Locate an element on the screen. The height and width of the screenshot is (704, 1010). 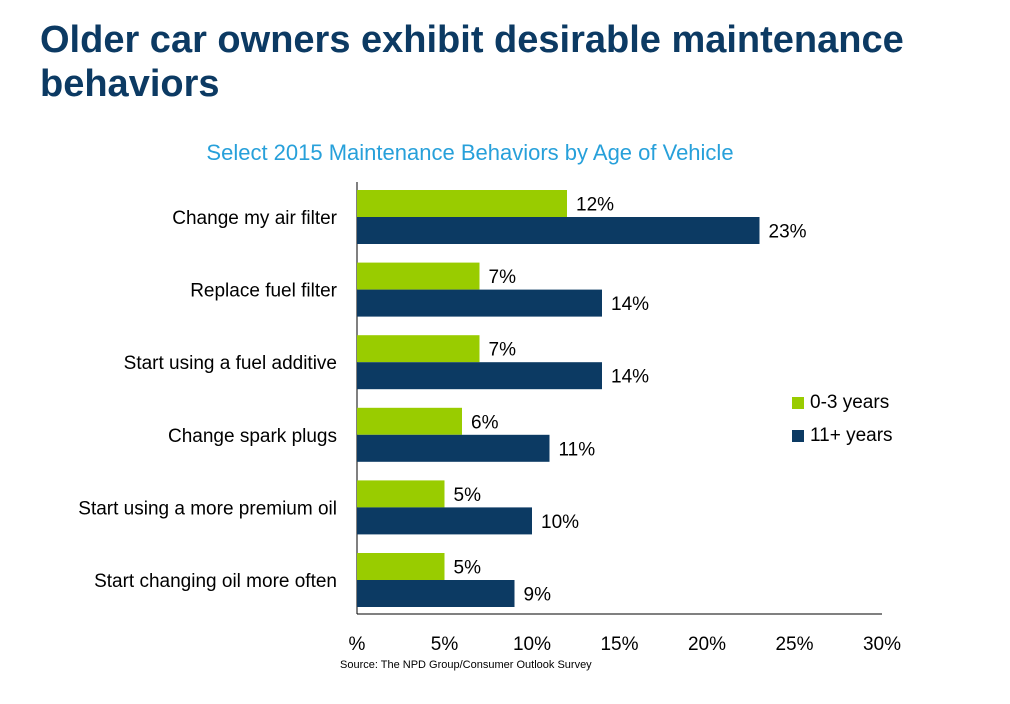
chart-legend: 0-3 years 11+ years is located at coordinates (842, 419).